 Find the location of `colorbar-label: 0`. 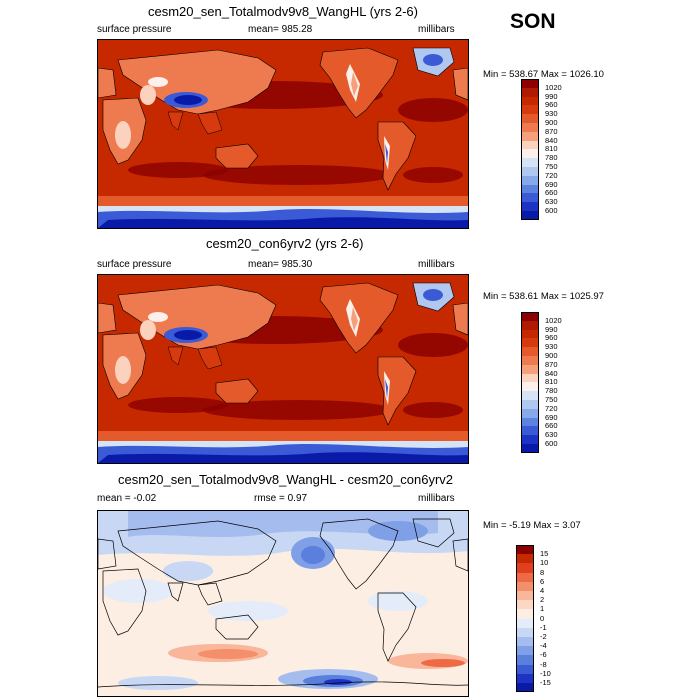

colorbar-label: 0 is located at coordinates (542, 618).